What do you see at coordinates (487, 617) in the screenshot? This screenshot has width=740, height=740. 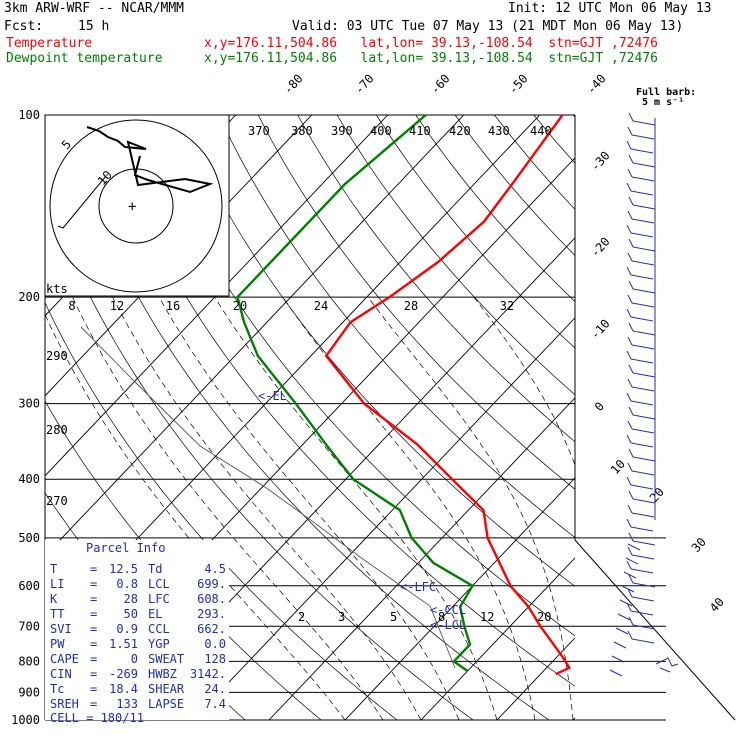 I see `mixing-ratio-label: 12` at bounding box center [487, 617].